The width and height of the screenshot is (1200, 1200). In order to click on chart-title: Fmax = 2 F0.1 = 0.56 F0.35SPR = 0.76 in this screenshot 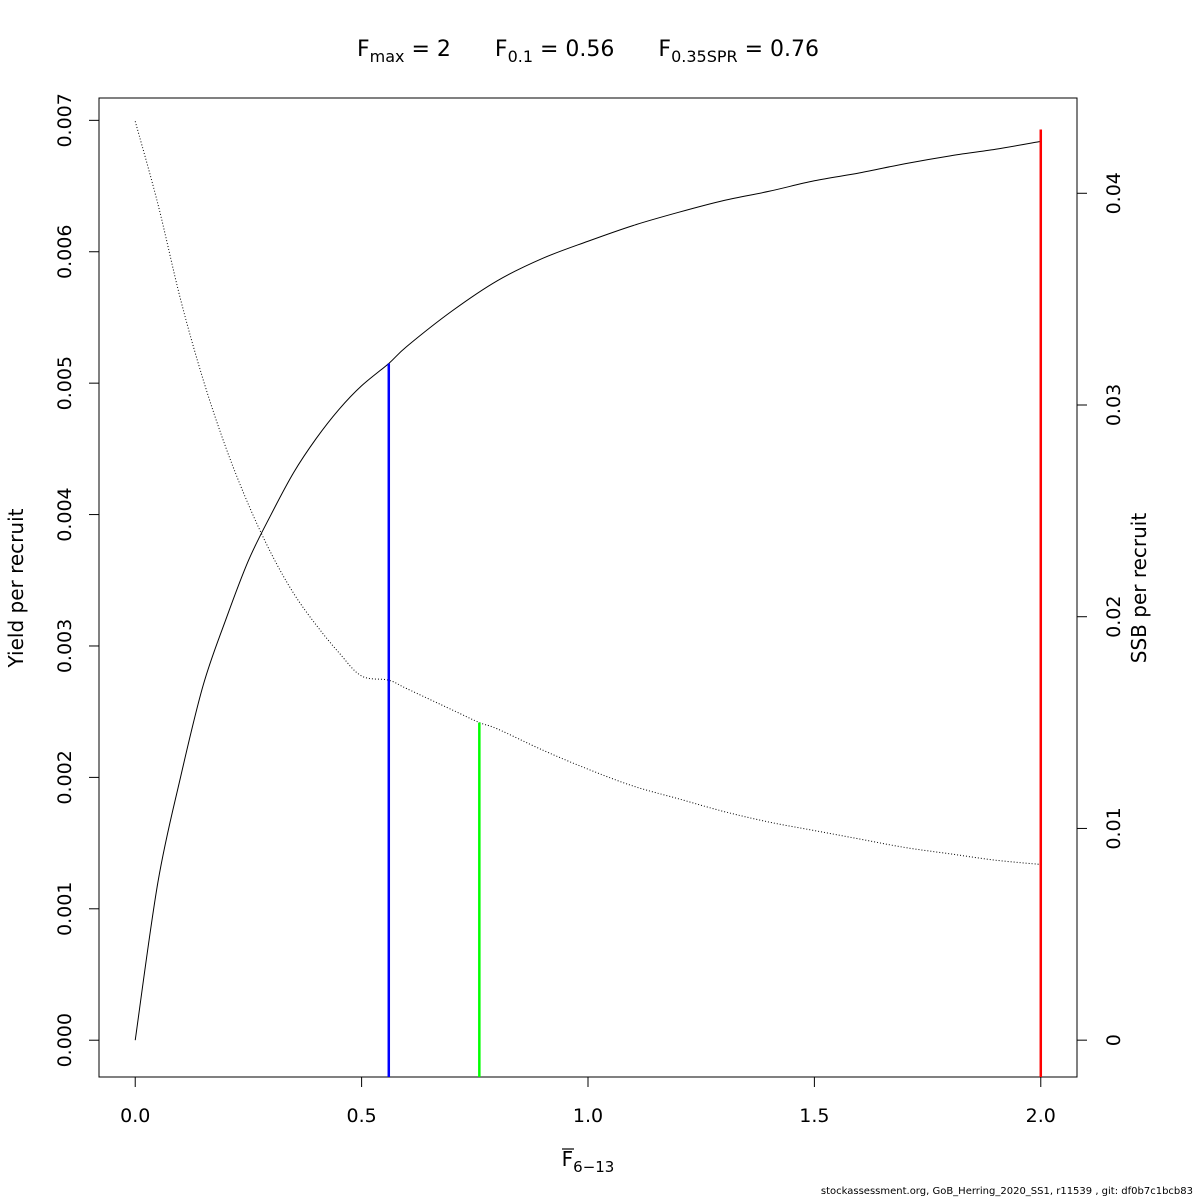, I will do `click(588, 51)`.